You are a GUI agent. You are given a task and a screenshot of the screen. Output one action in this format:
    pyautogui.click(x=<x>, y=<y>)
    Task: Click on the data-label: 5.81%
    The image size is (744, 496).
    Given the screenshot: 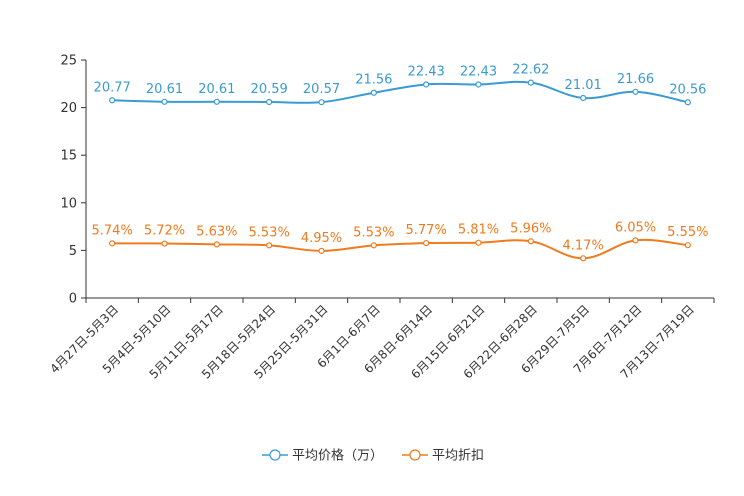 What is the action you would take?
    pyautogui.click(x=478, y=230)
    